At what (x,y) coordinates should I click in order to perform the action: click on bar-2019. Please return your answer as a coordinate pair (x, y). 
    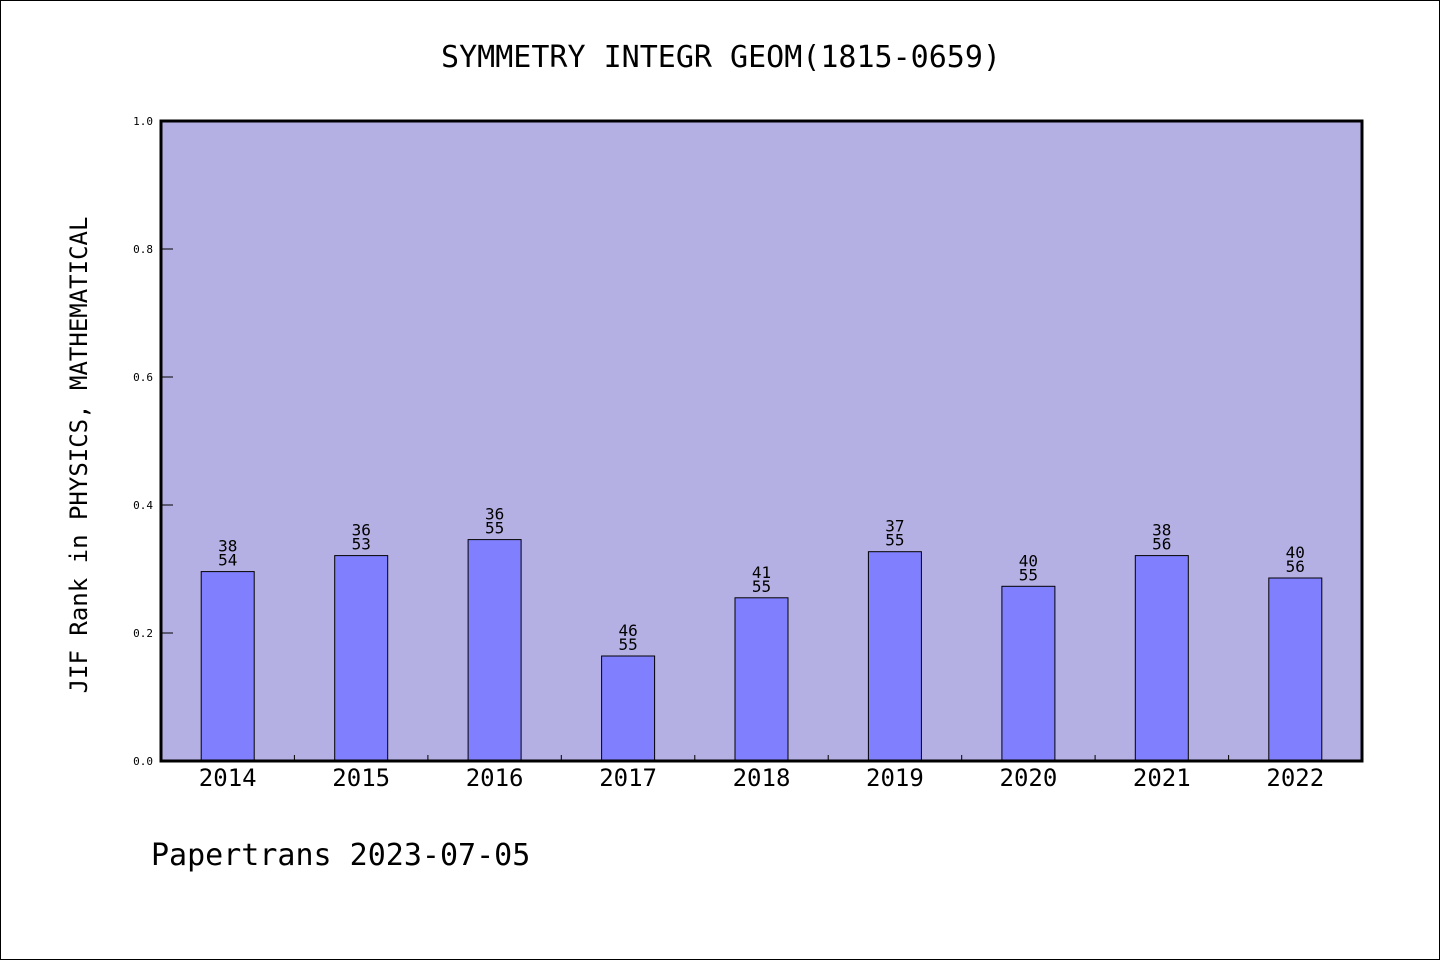
    Looking at the image, I should click on (894, 656).